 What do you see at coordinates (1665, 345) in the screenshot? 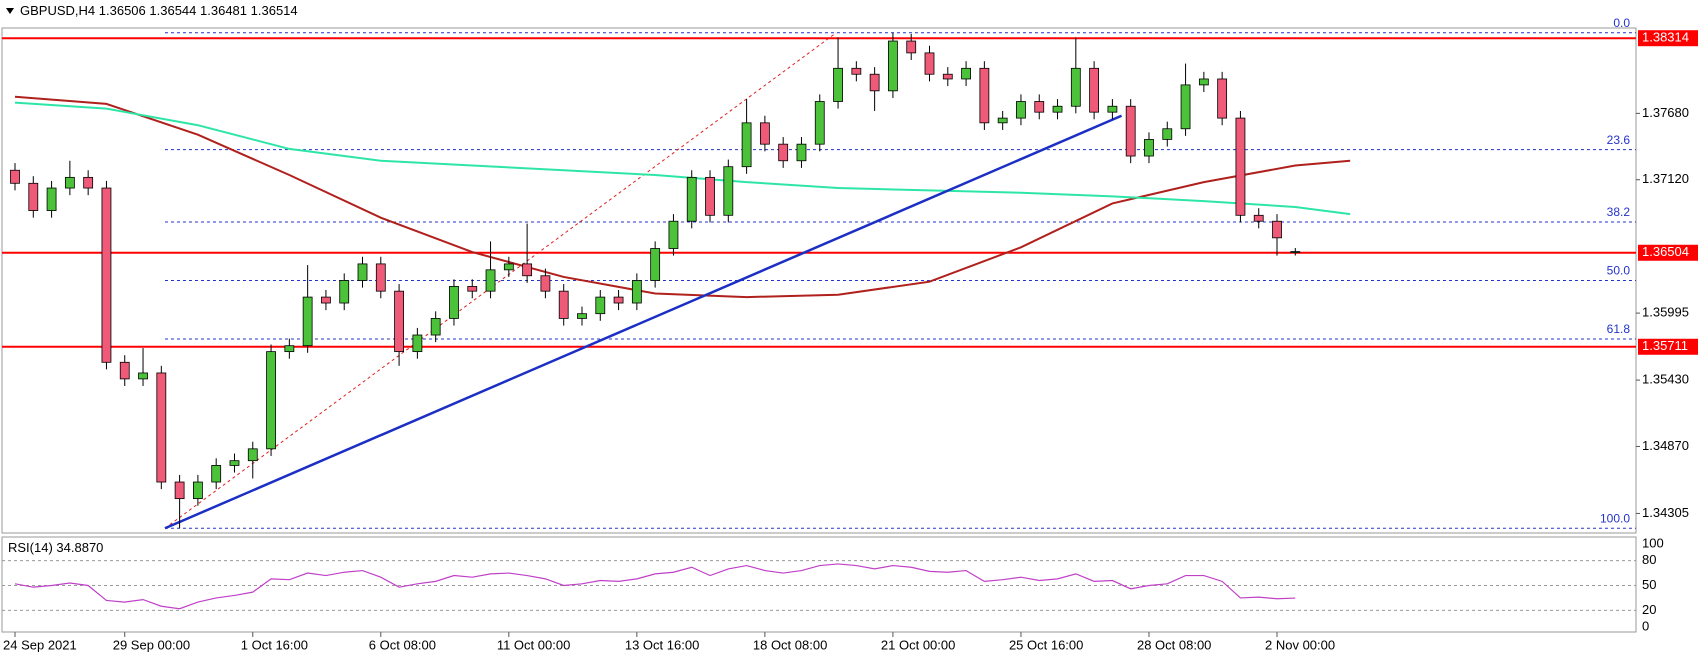
I see `level-label: 1.35711` at bounding box center [1665, 345].